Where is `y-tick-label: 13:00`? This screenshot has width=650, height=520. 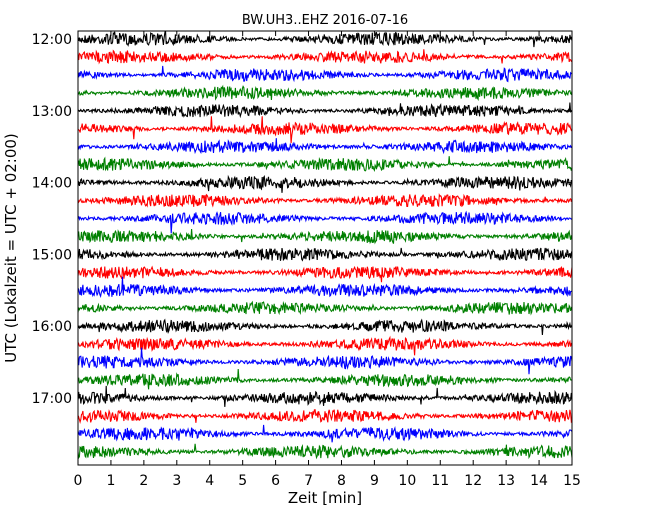 y-tick-label: 13:00 is located at coordinates (52, 112).